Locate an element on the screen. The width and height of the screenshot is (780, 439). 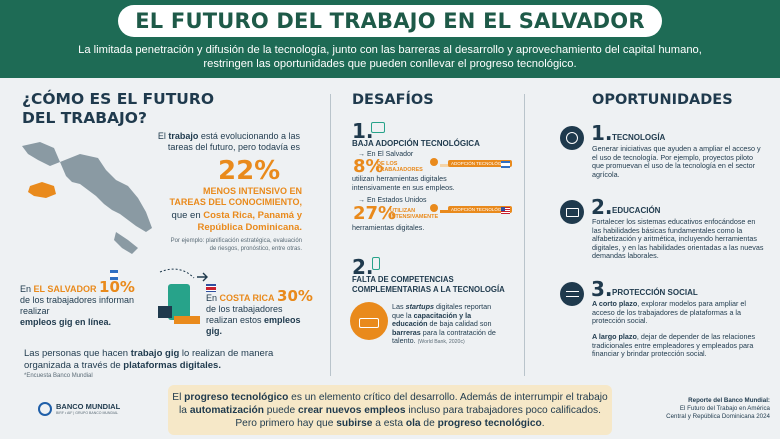
challenge-1-title: BAJA ADOPCIÓN TECNOLÓGICA is located at coordinates (416, 143).